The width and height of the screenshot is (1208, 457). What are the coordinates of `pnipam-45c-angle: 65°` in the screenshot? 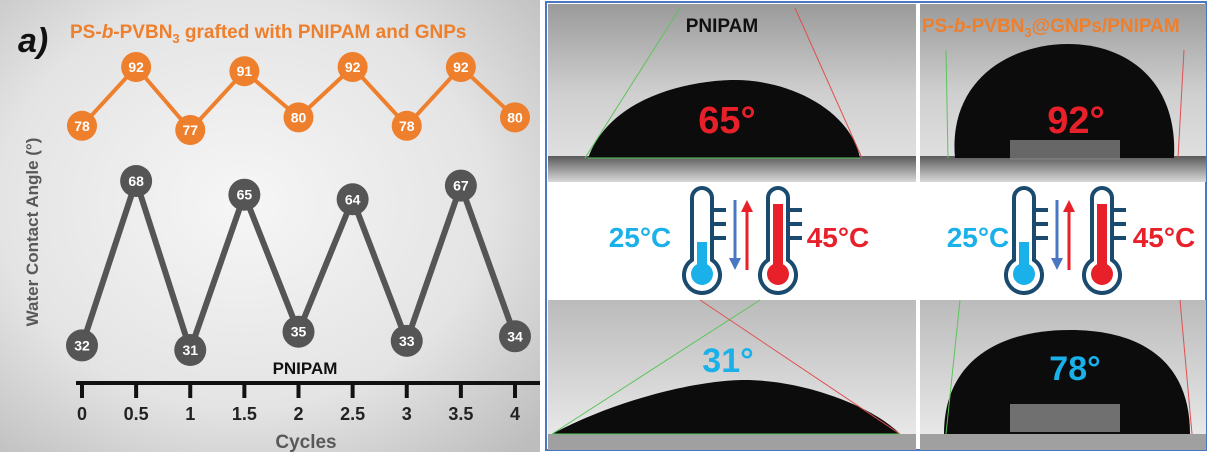 It's located at (726, 121).